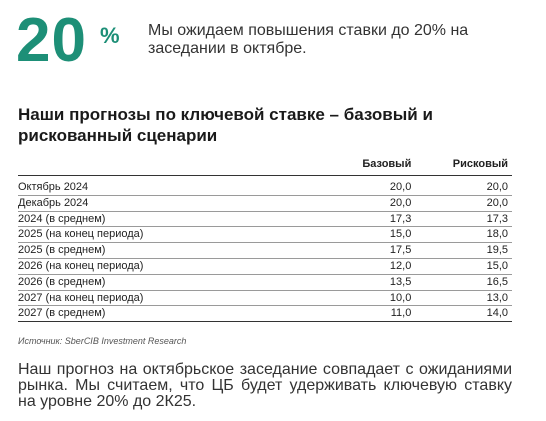 This screenshot has width=546, height=421. I want to click on row-label-cell: Декабрь 2024, so click(166, 203).